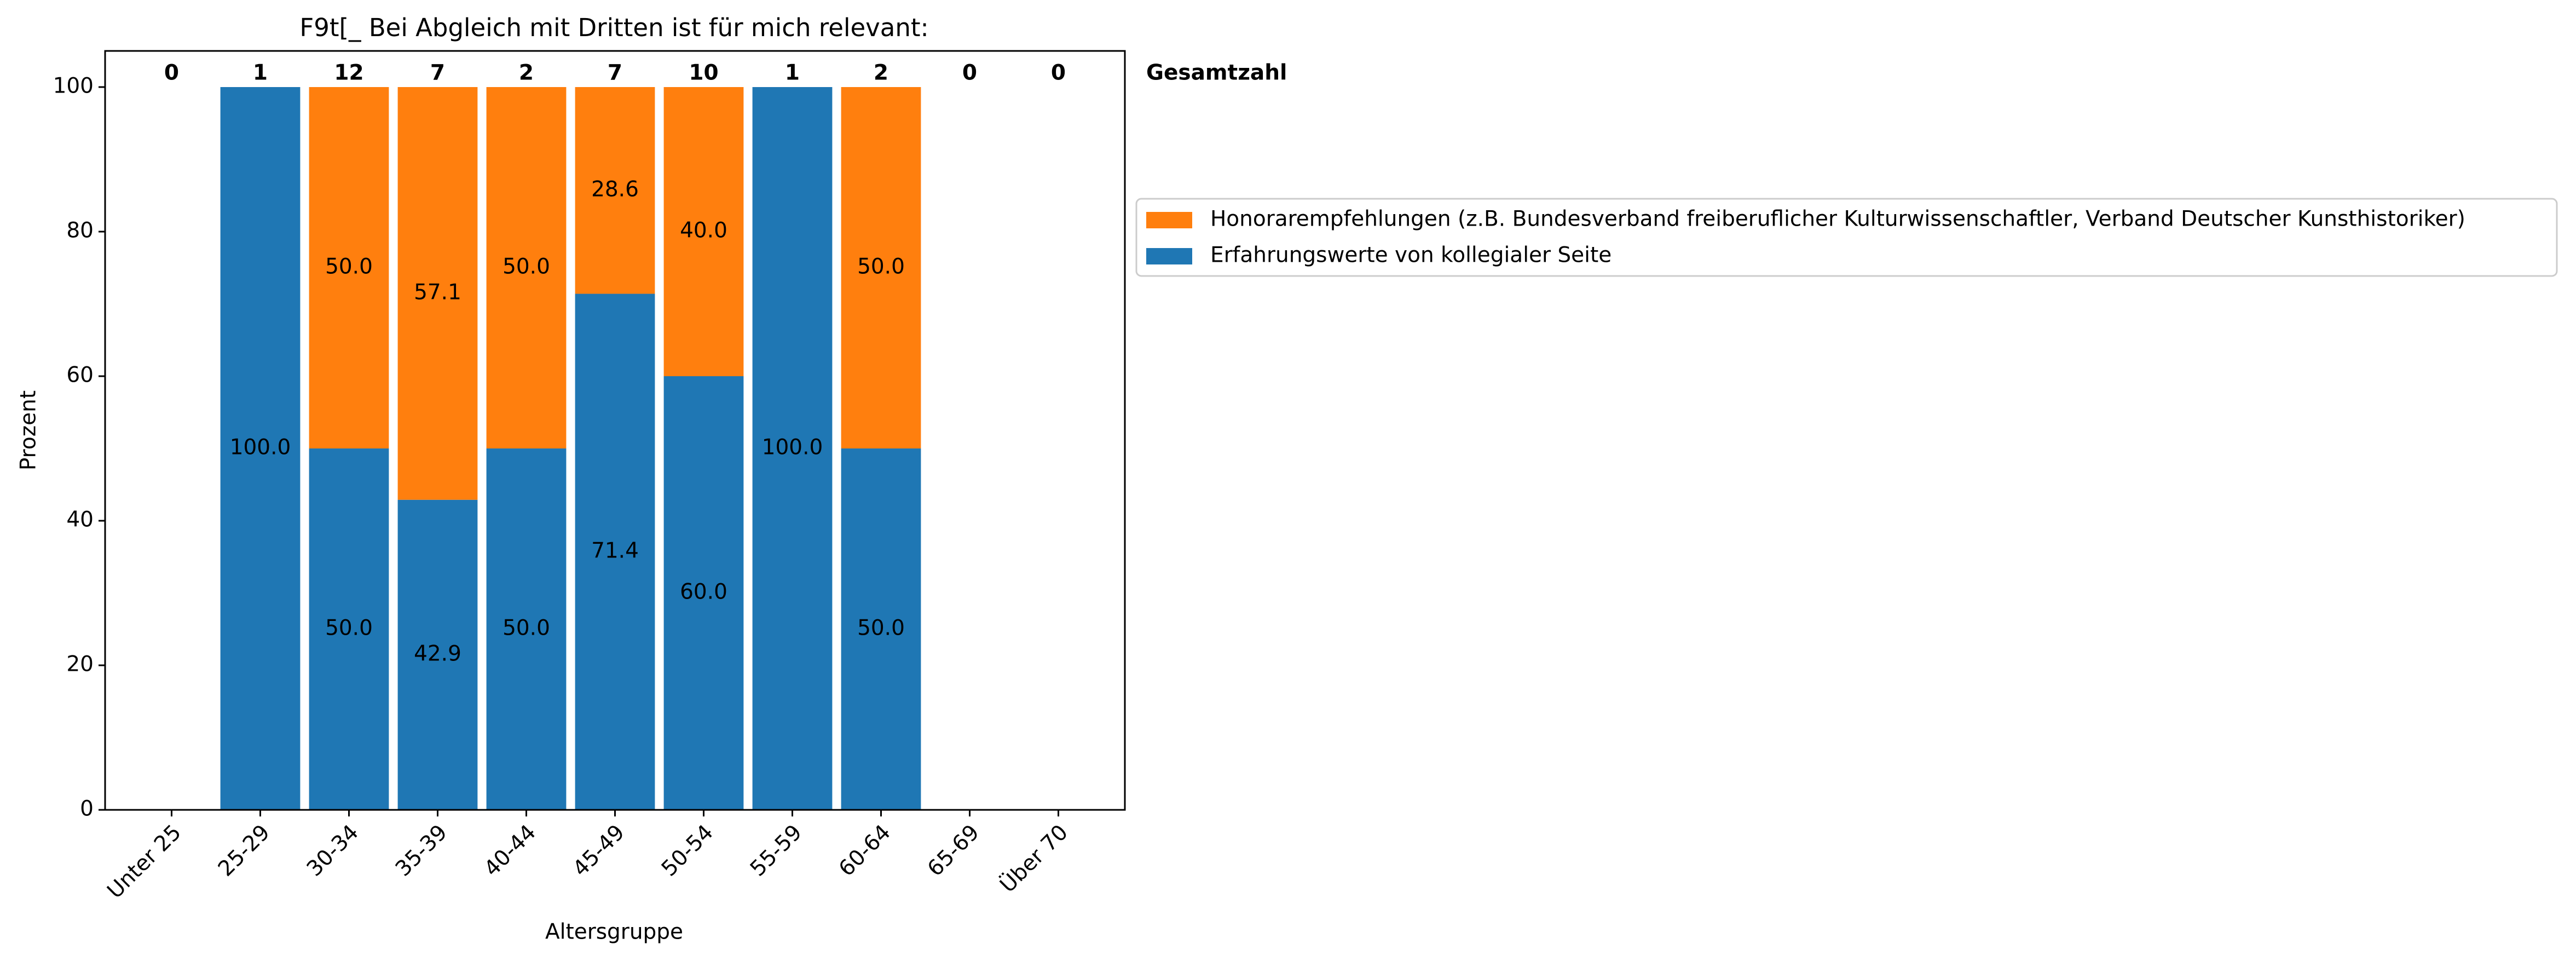  Describe the element at coordinates (80, 664) in the screenshot. I see `y-tick-label: 20` at that location.